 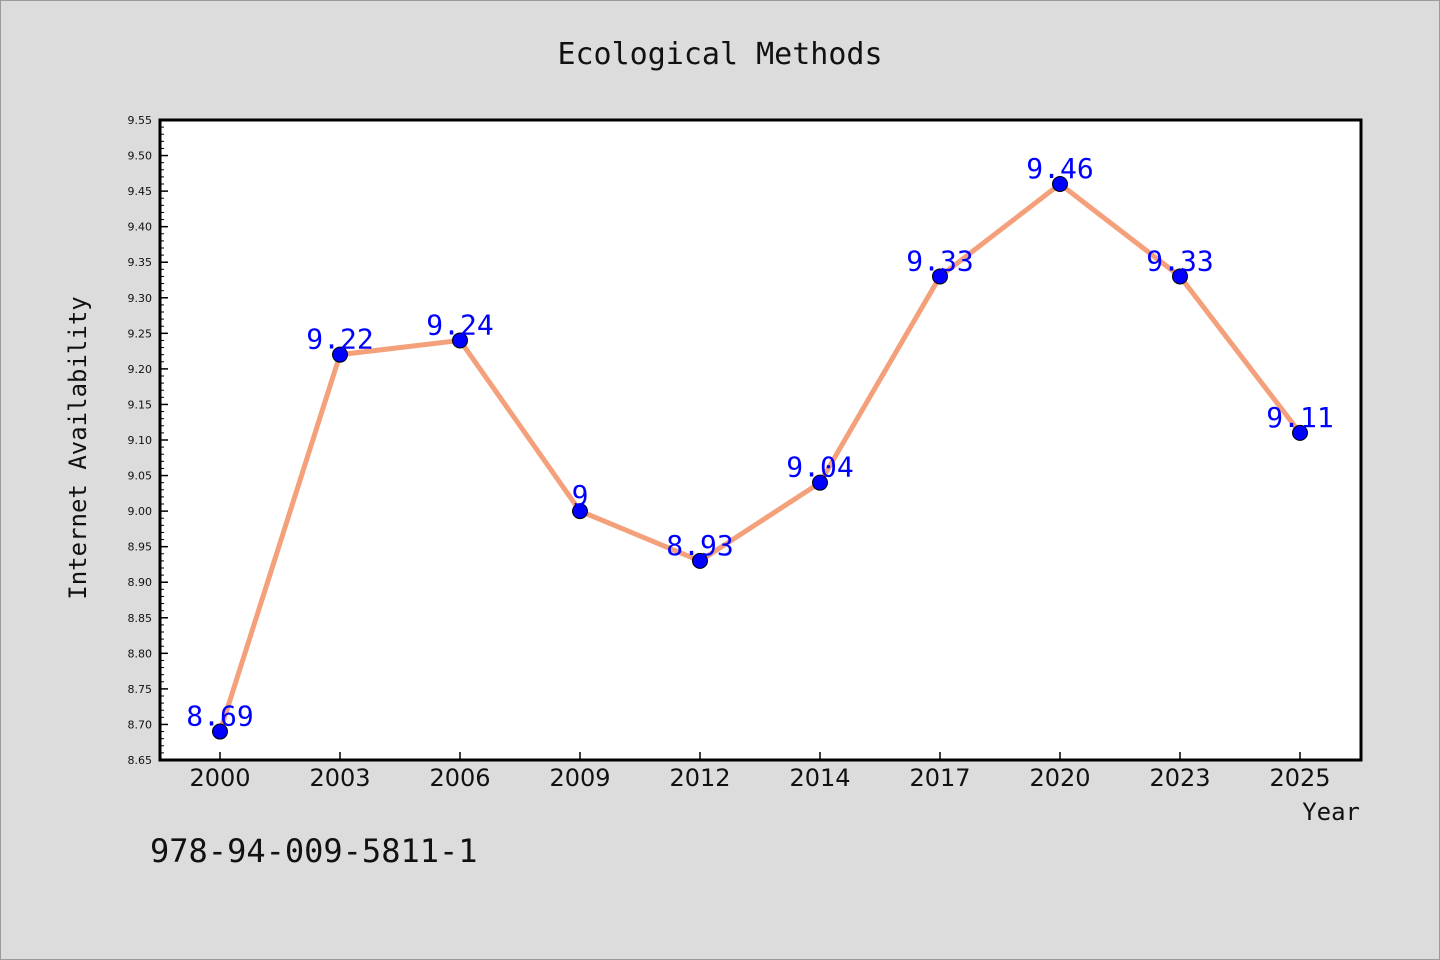 What do you see at coordinates (140, 120) in the screenshot?
I see `y-tick-label: 9.55` at bounding box center [140, 120].